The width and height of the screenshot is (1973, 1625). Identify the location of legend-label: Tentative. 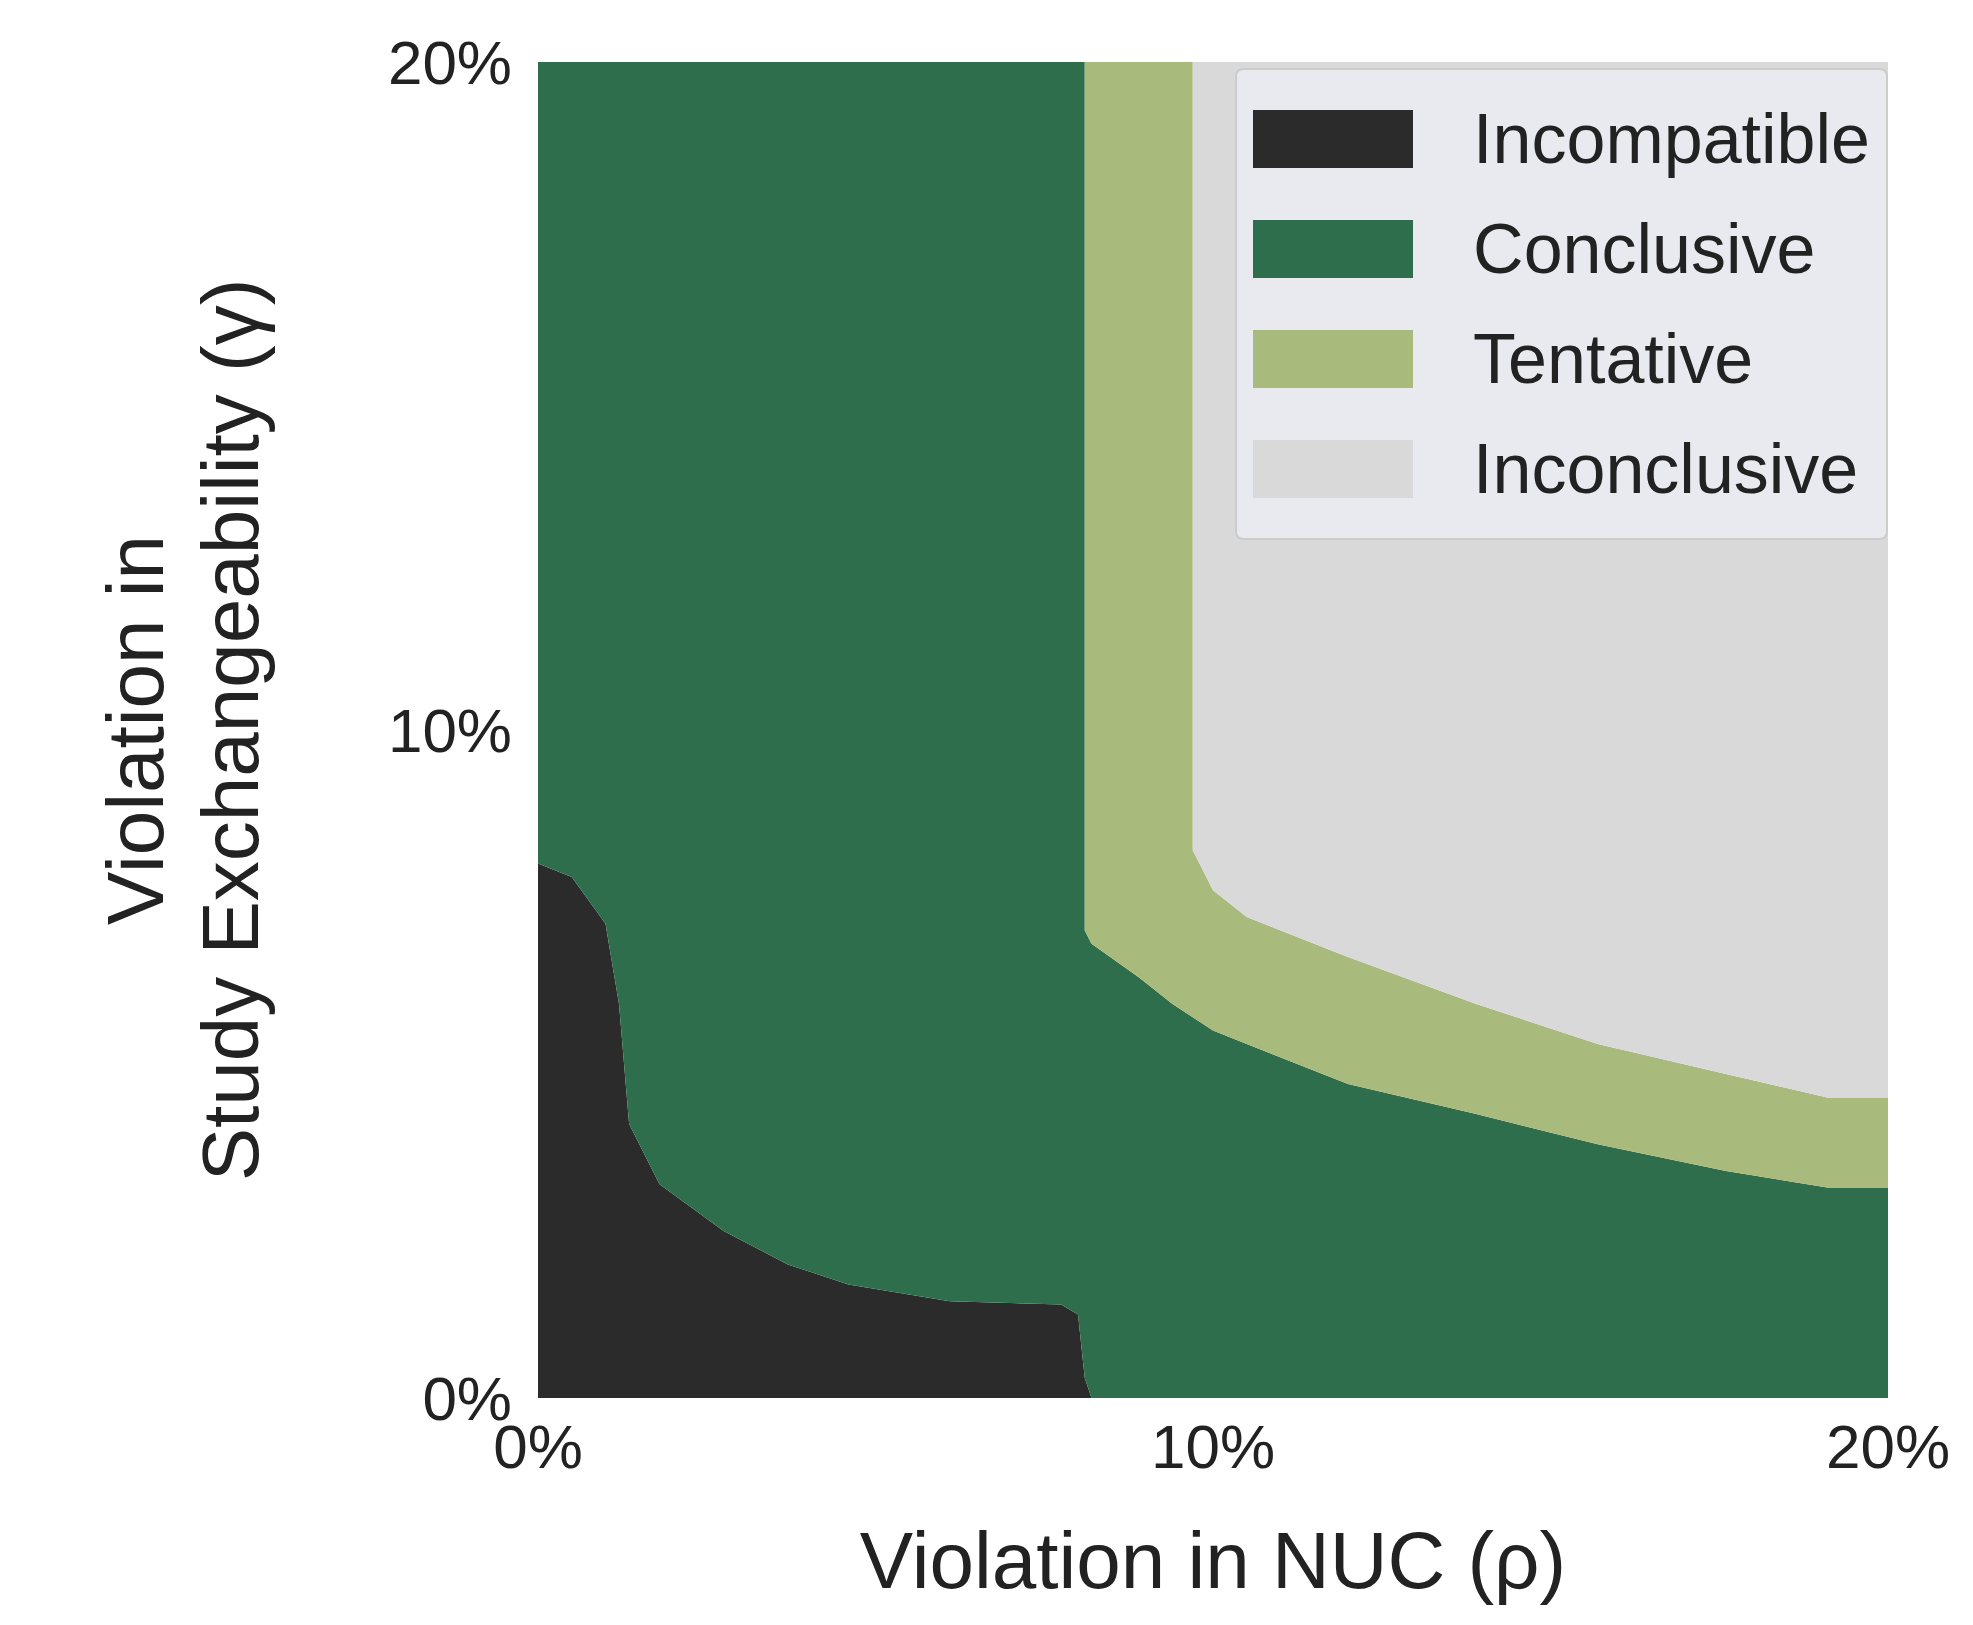
(1613, 359).